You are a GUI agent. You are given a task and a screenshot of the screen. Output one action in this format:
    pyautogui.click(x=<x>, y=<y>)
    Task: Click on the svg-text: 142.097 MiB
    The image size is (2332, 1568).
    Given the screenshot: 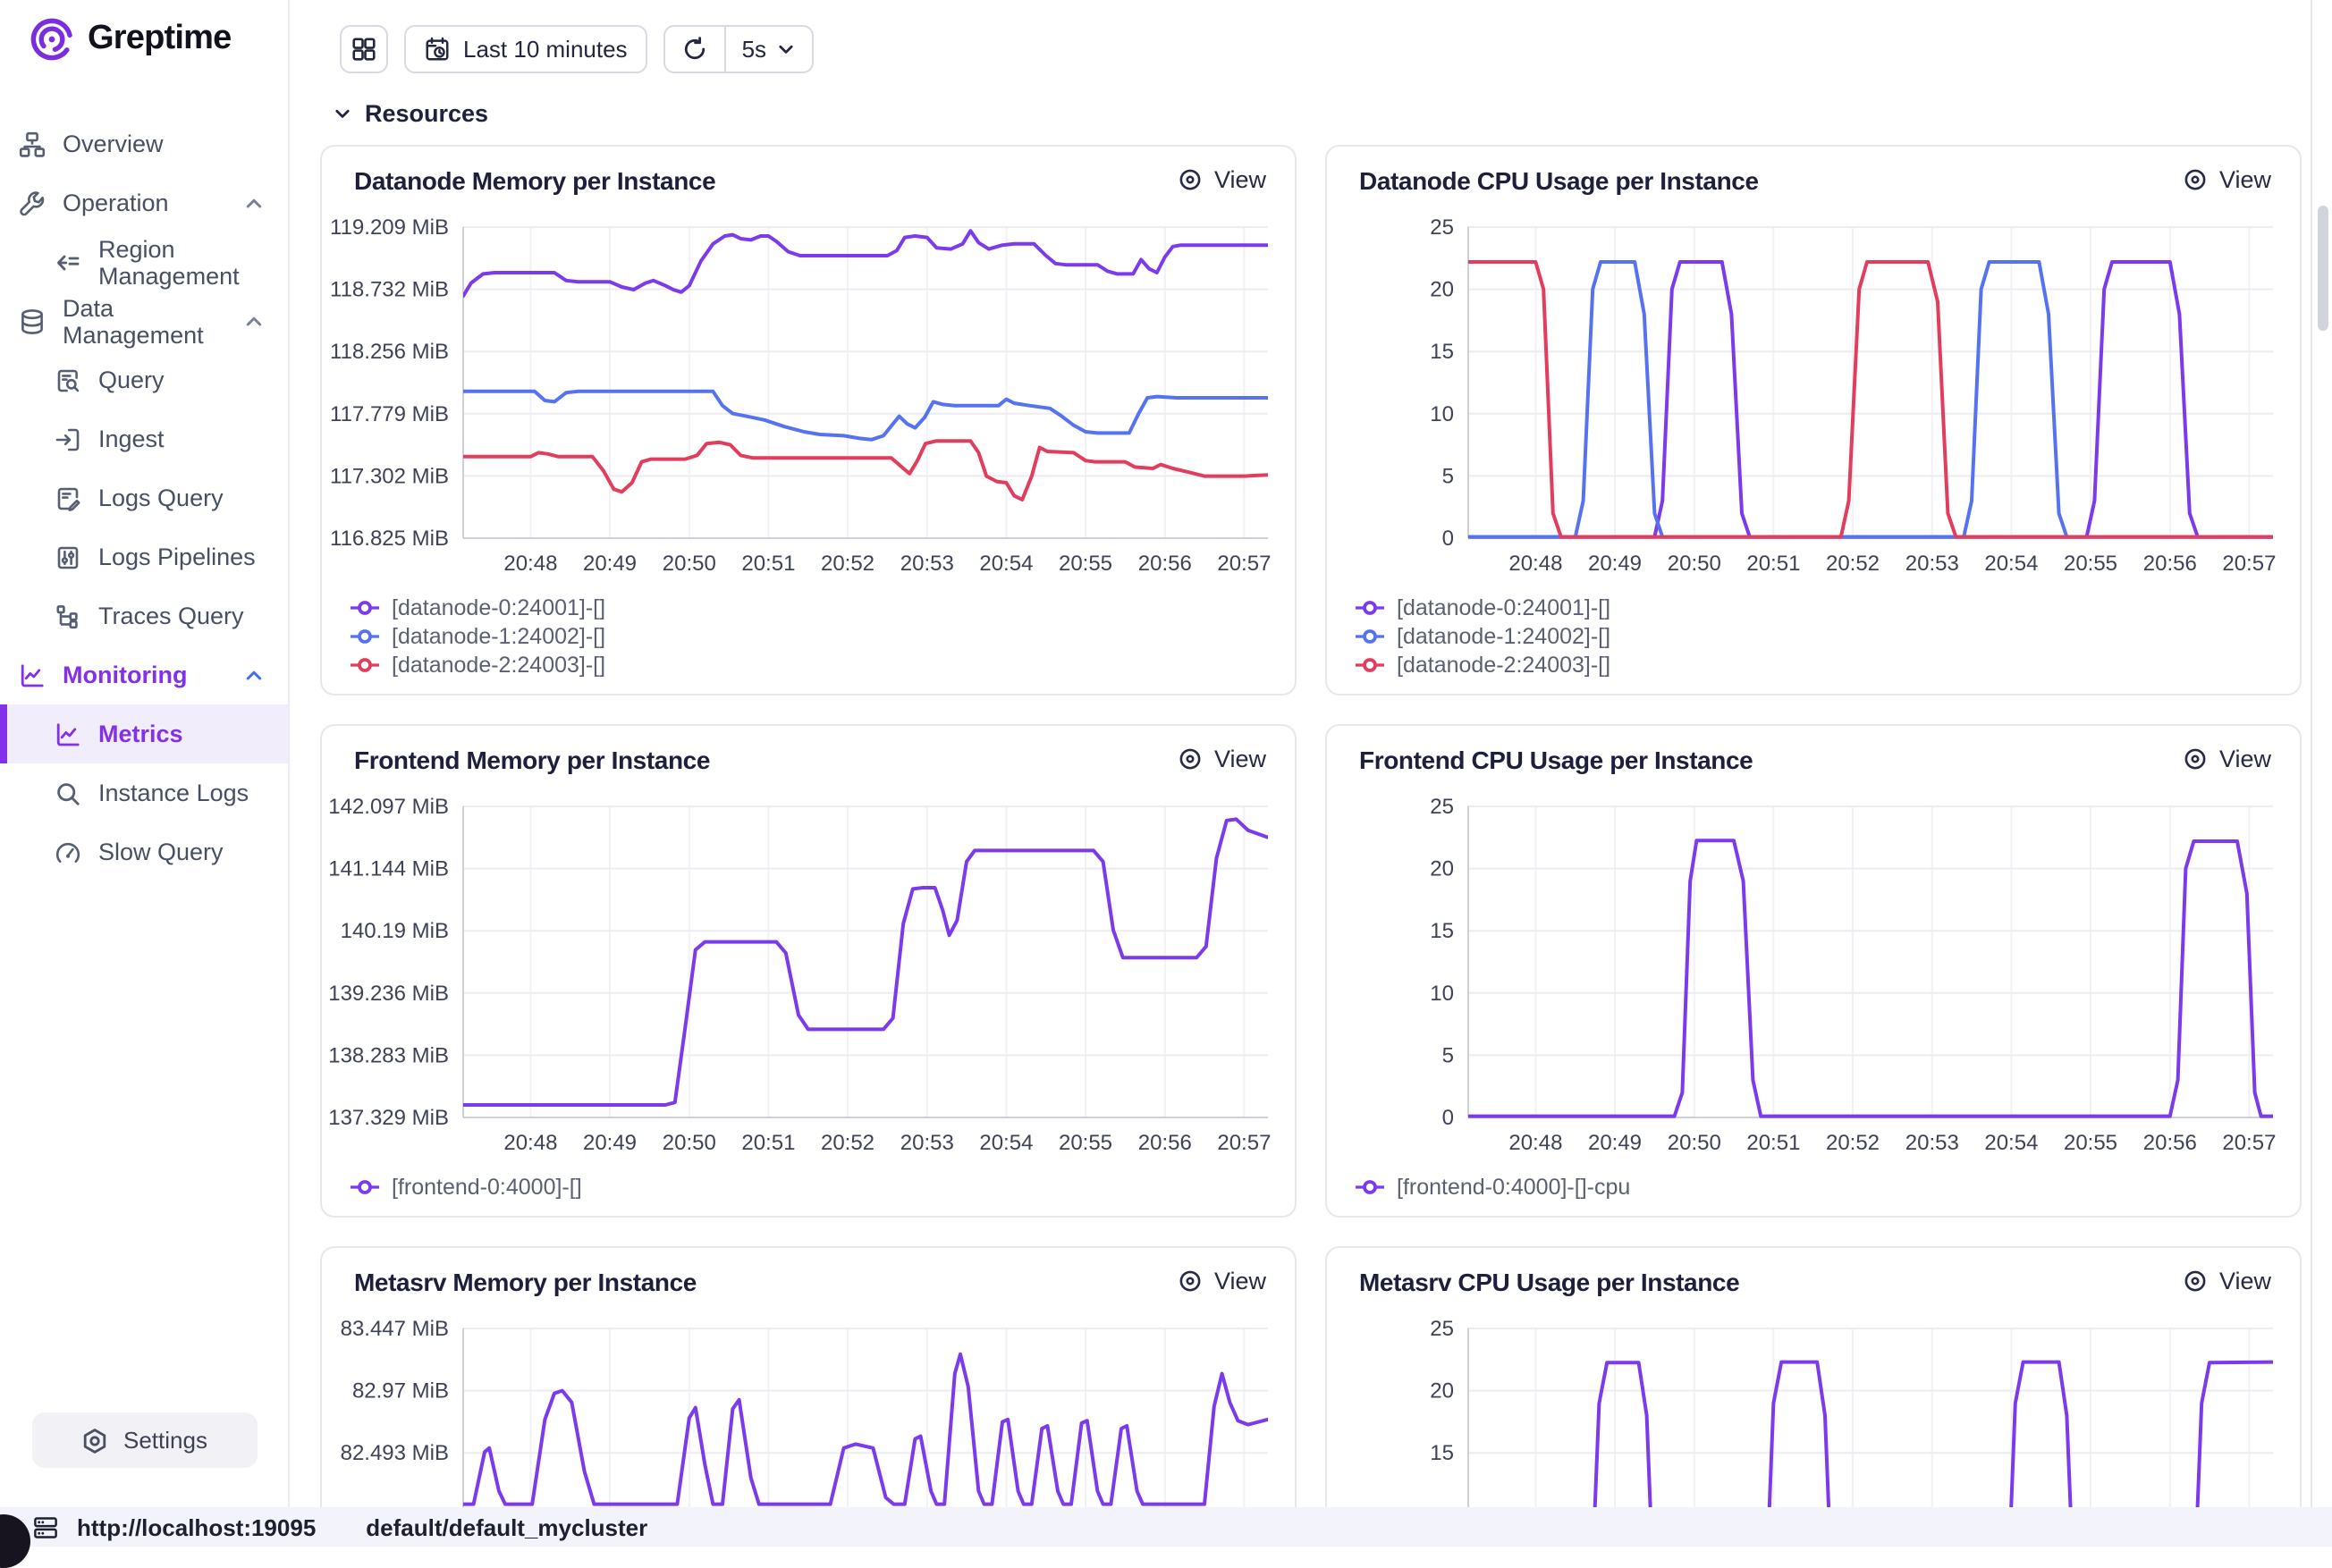 What is the action you would take?
    pyautogui.click(x=388, y=807)
    